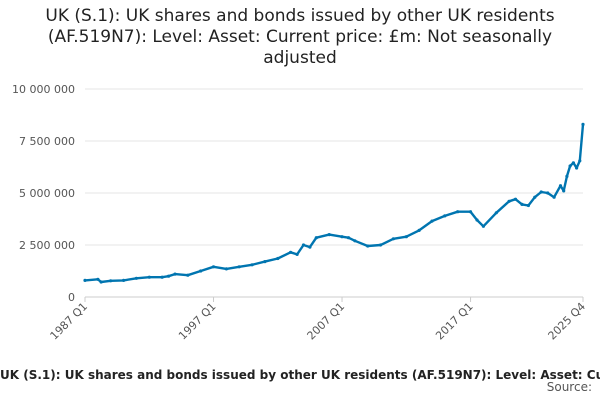  Describe the element at coordinates (567, 321) in the screenshot. I see `x-tick-label: 2025 Q4` at that location.